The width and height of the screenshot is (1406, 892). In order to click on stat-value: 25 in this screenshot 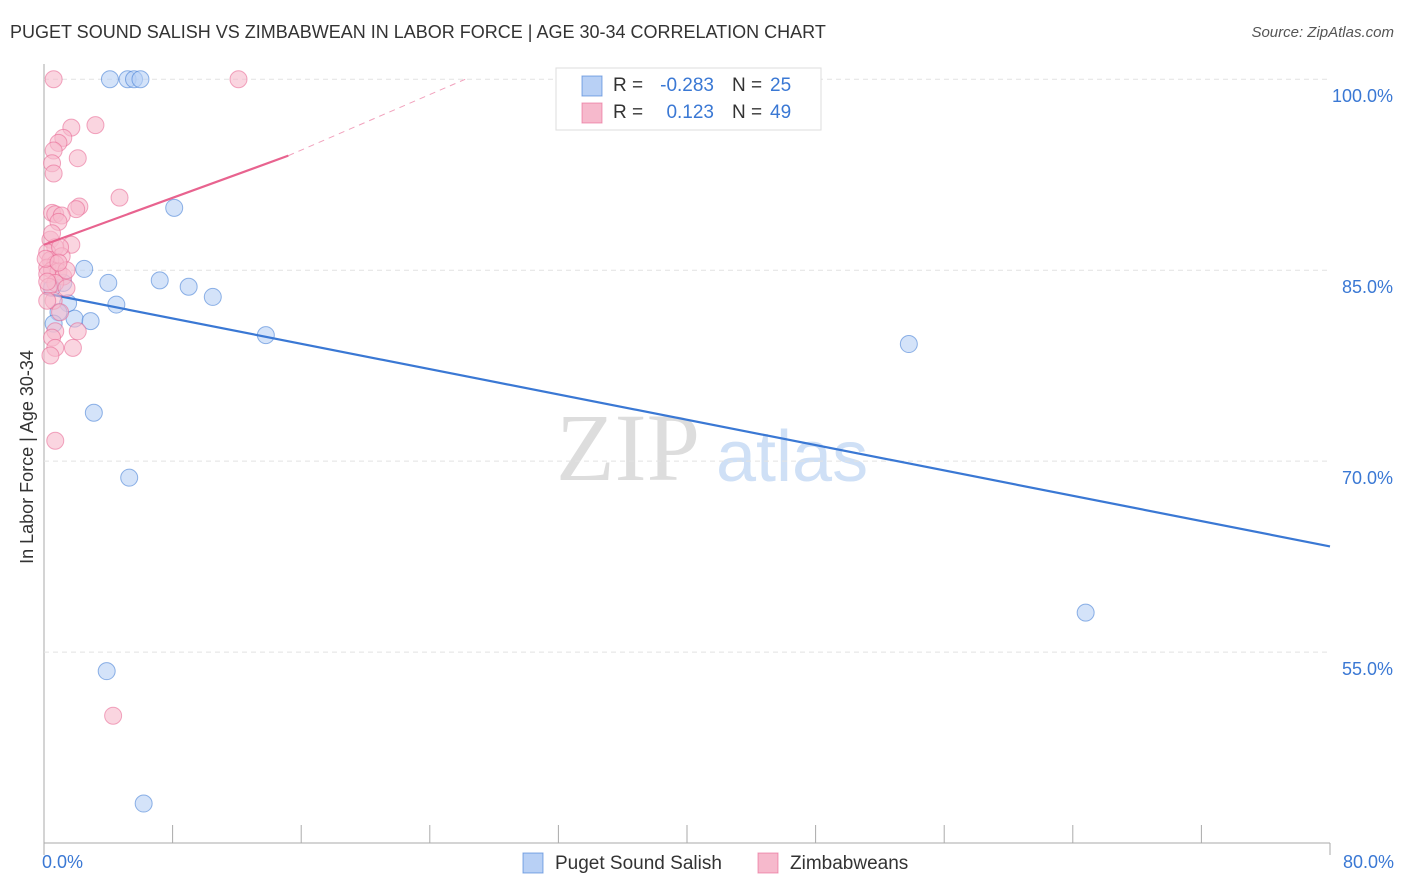, I will do `click(780, 85)`.